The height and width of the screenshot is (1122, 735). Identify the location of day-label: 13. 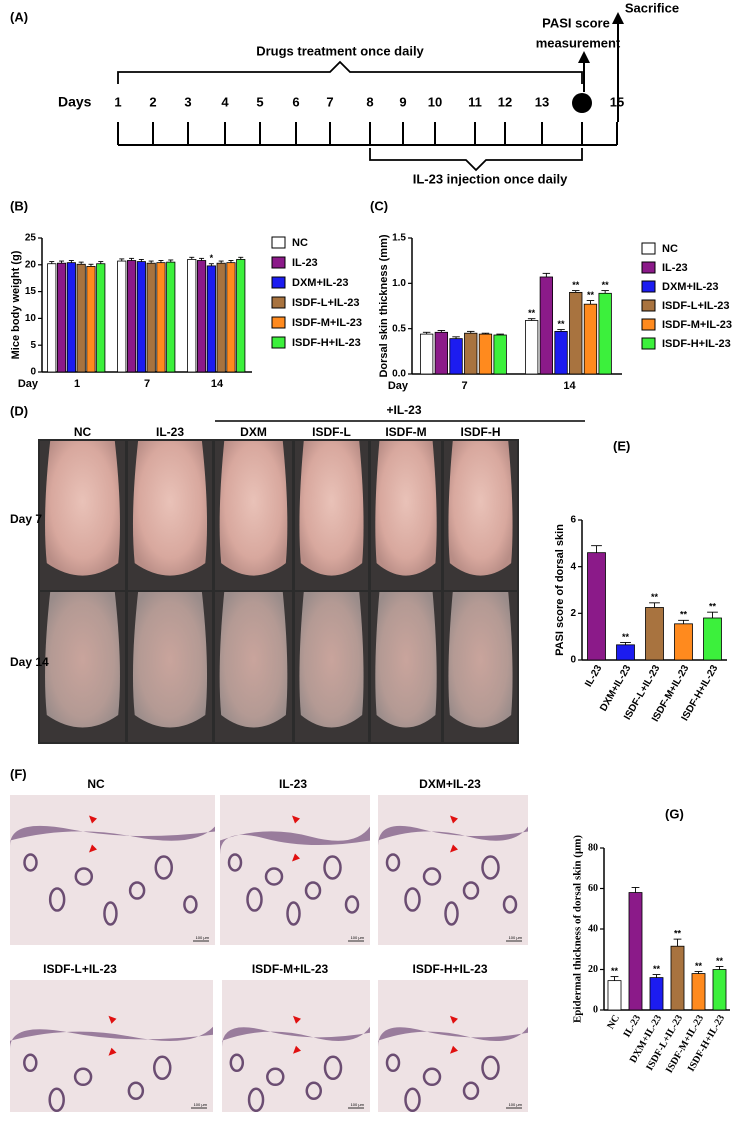
(542, 101).